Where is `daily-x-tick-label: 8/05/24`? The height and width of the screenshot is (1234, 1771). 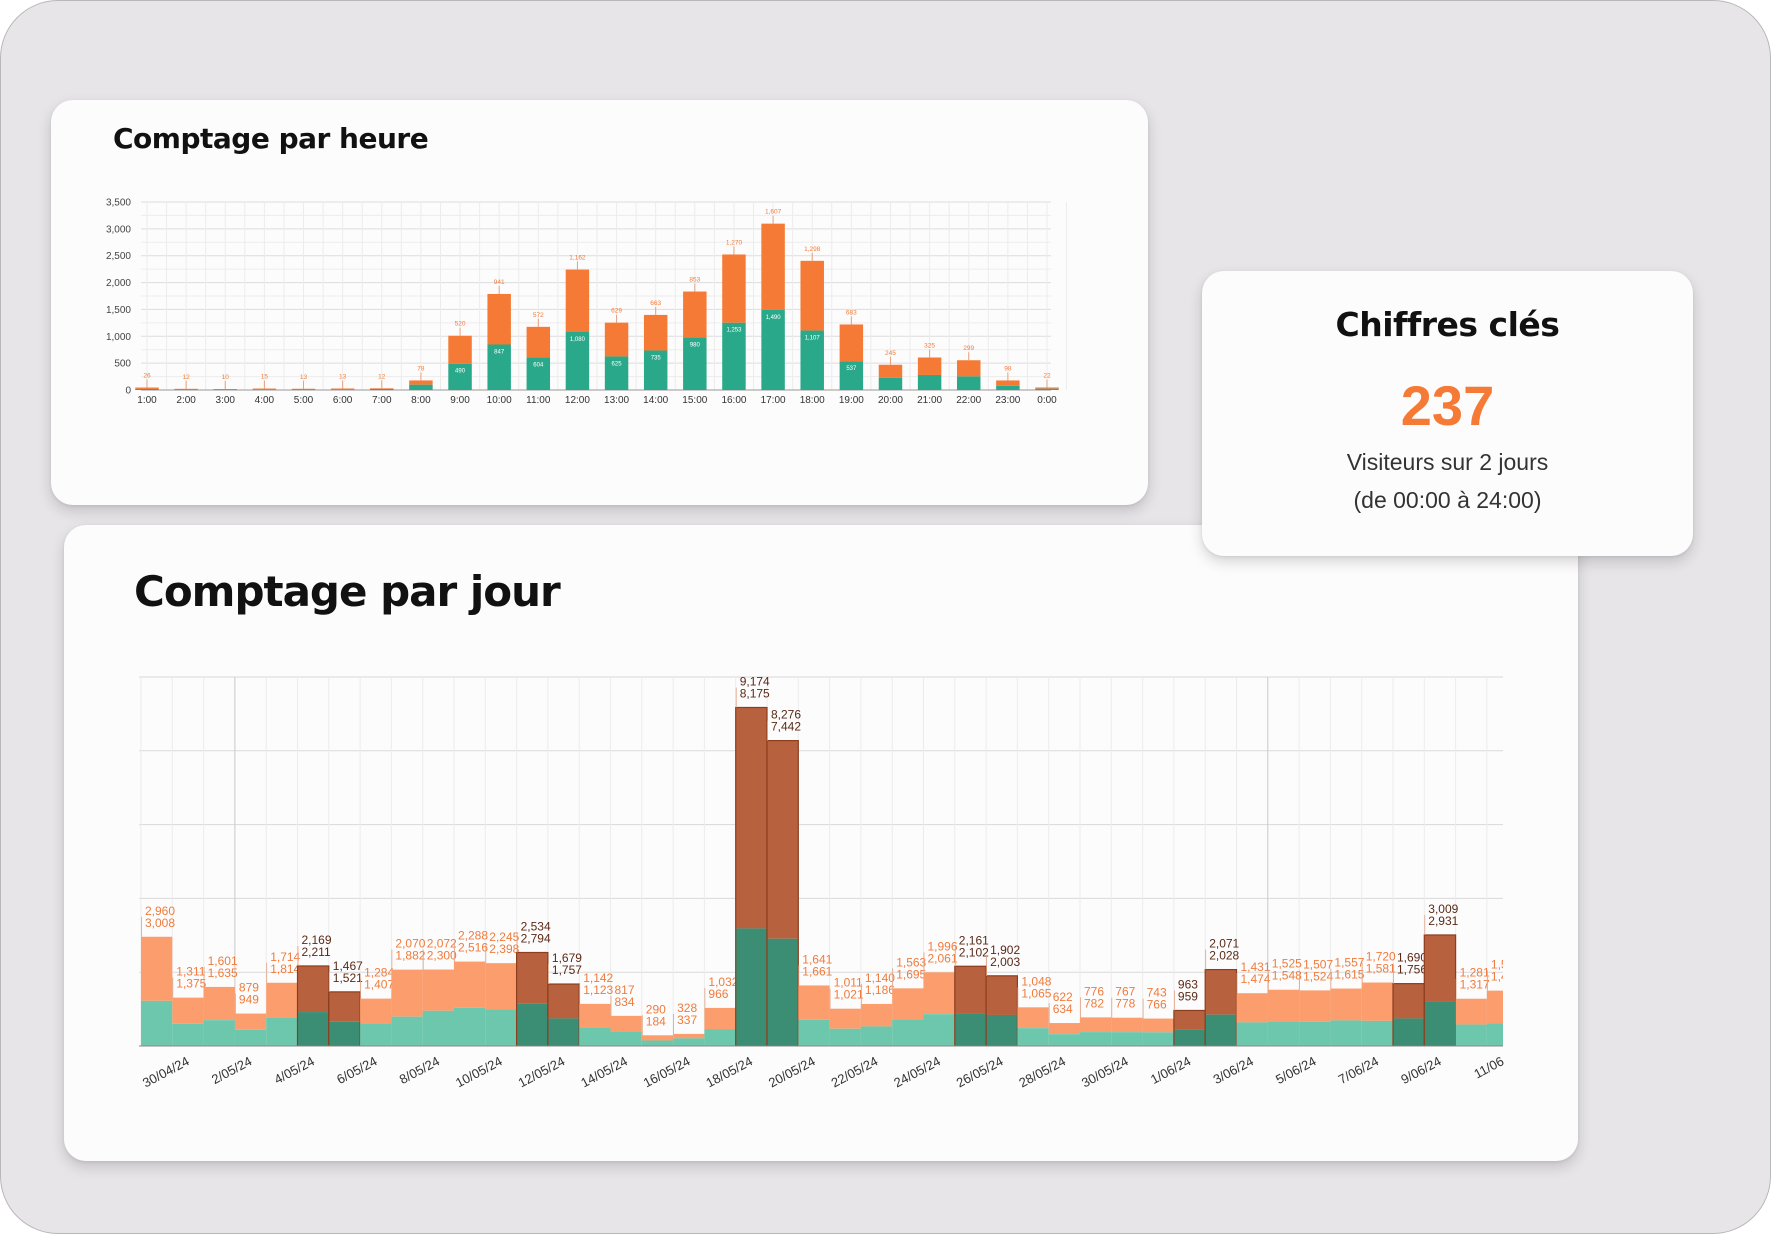
daily-x-tick-label: 8/05/24 is located at coordinates (419, 1070).